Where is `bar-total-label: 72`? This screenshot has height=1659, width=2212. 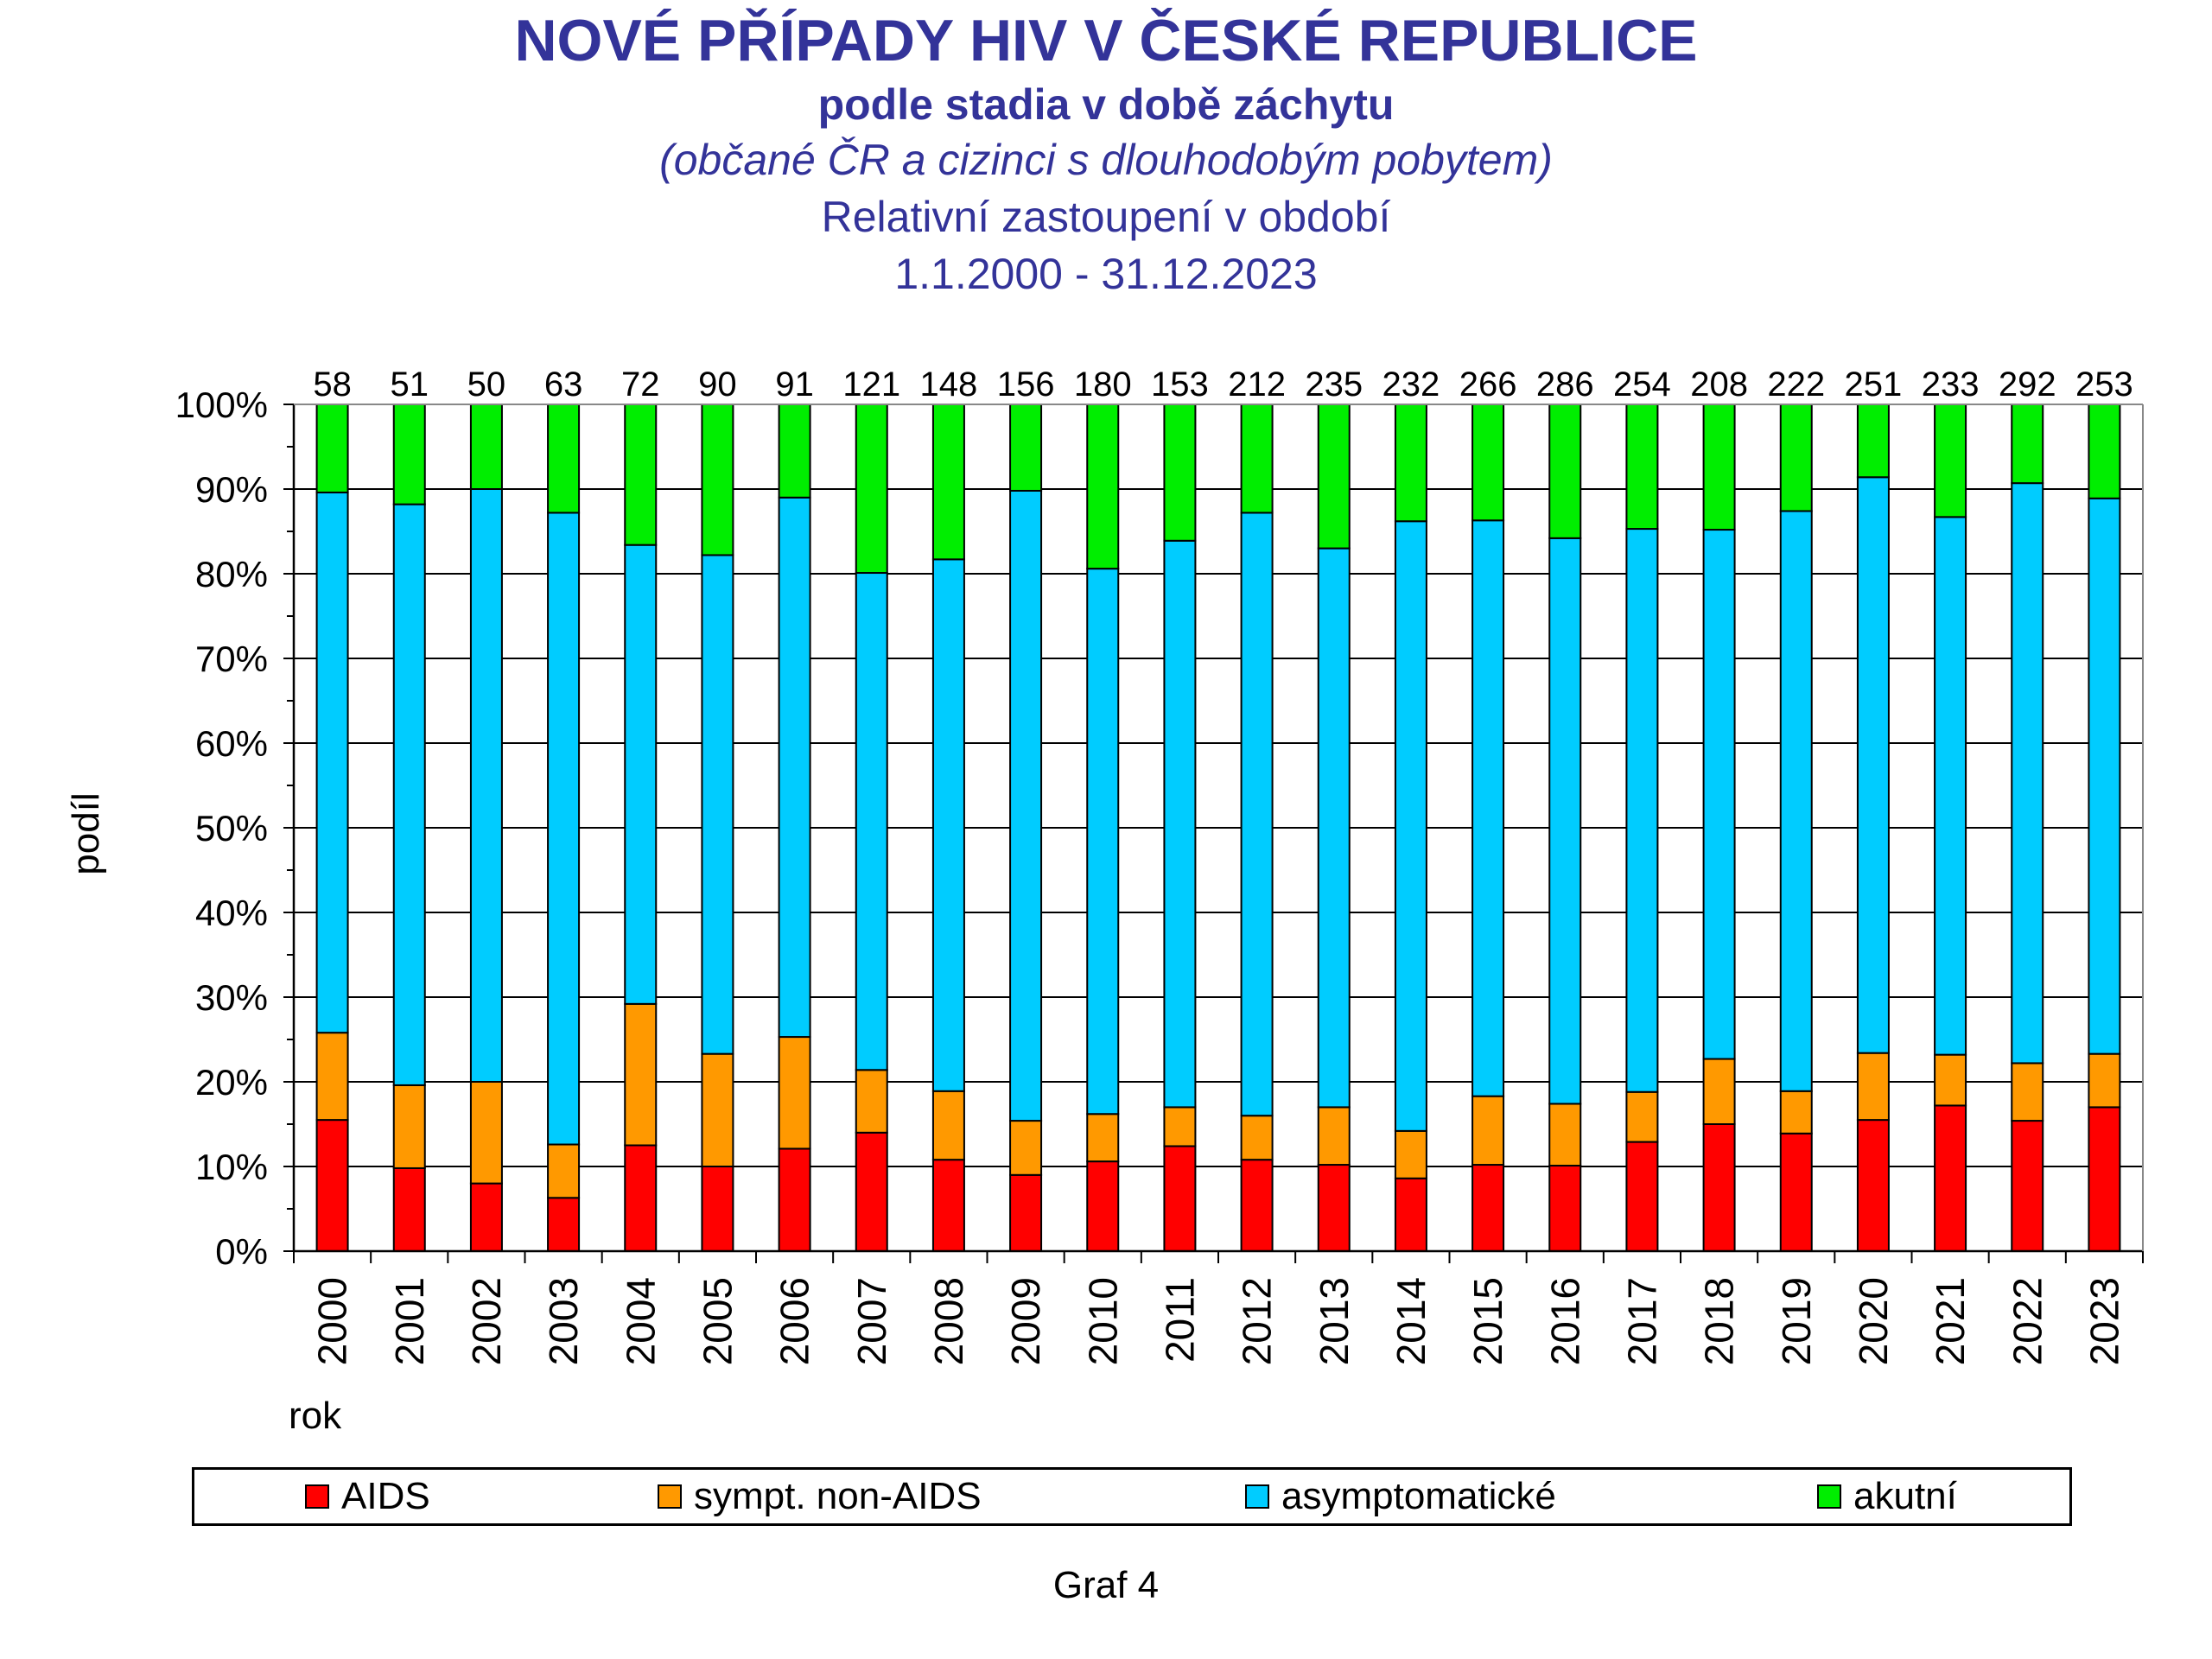
bar-total-label: 72 is located at coordinates (640, 384).